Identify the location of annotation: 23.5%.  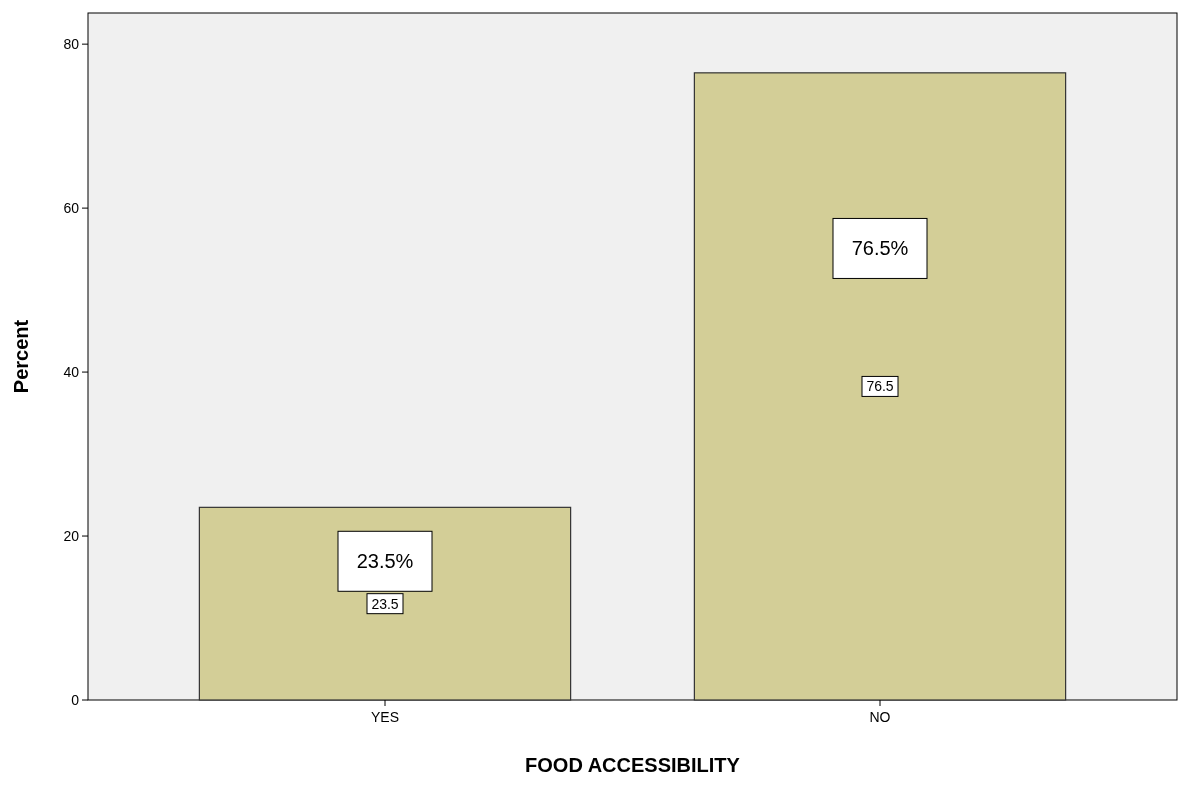
(385, 561).